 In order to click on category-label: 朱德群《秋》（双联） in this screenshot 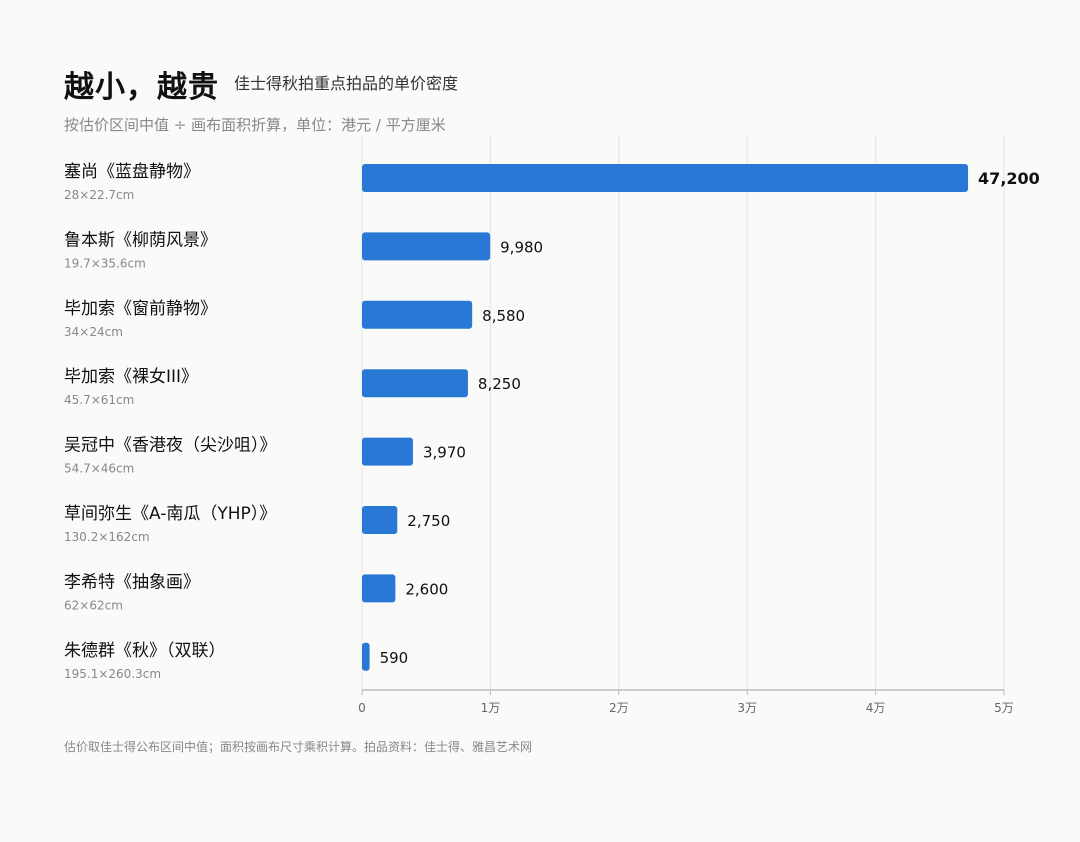, I will do `click(145, 651)`.